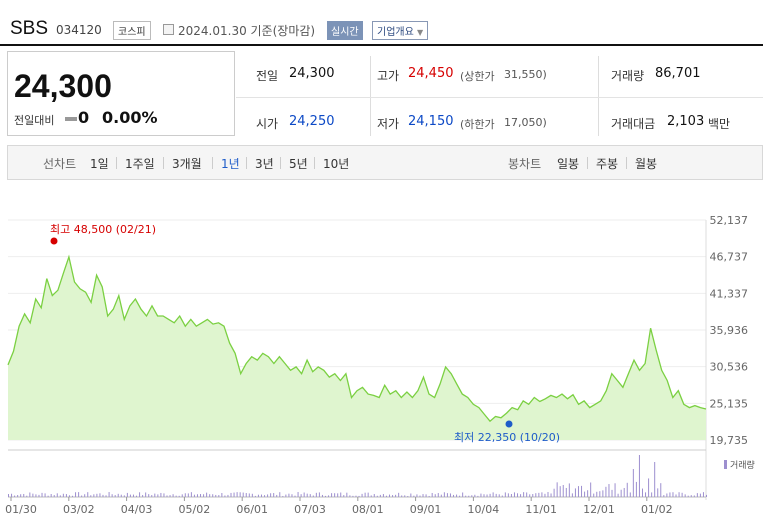 Image resolution: width=763 pixels, height=527 pixels. What do you see at coordinates (310, 509) in the screenshot?
I see `x-tick-label: 07/03` at bounding box center [310, 509].